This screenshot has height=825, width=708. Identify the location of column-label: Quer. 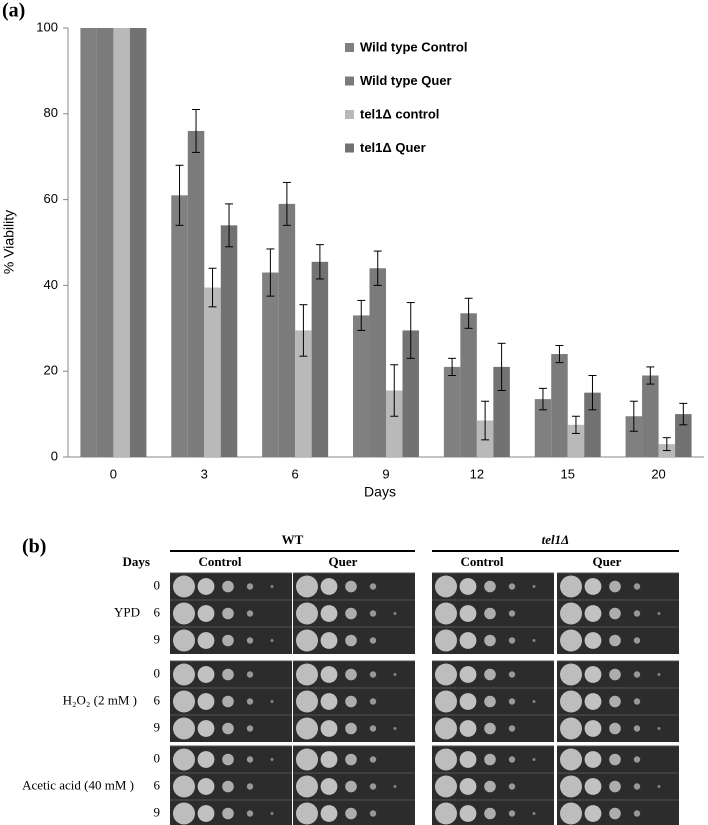
(607, 561).